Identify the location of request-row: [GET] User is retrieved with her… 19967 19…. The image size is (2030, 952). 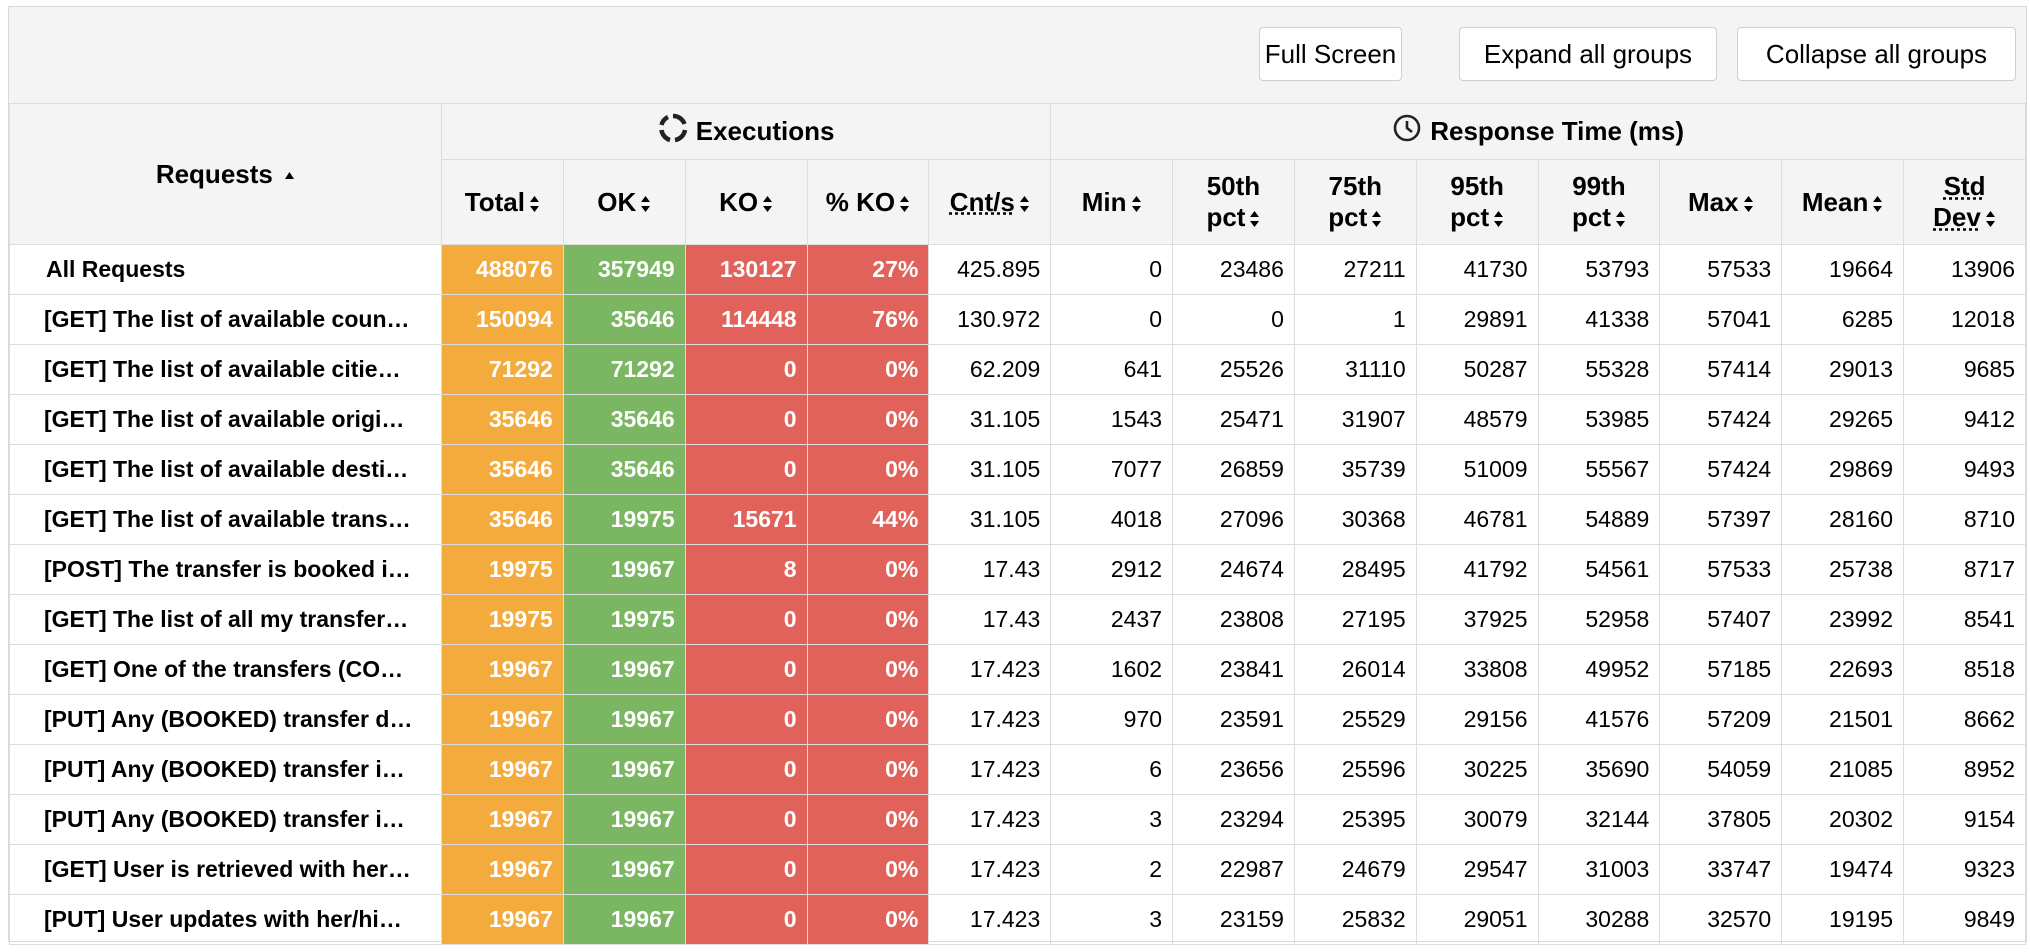
(1017, 869).